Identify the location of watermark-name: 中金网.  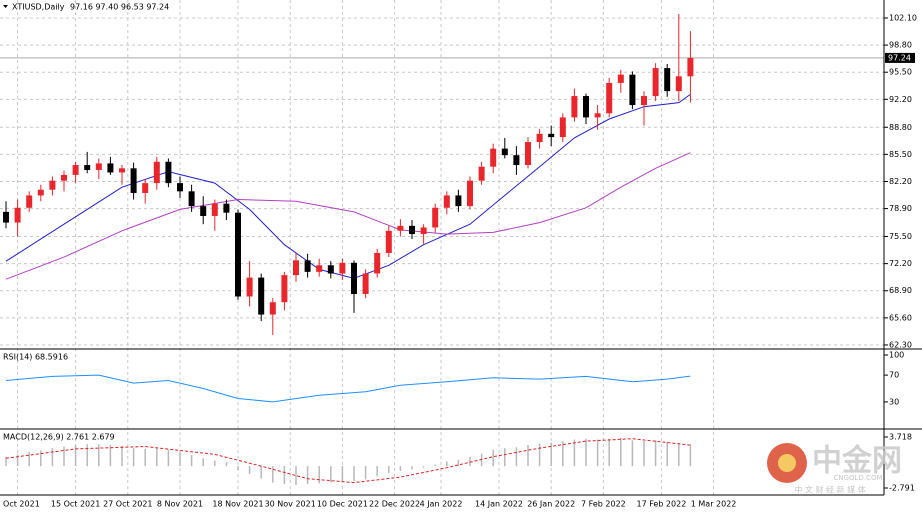
(857, 461).